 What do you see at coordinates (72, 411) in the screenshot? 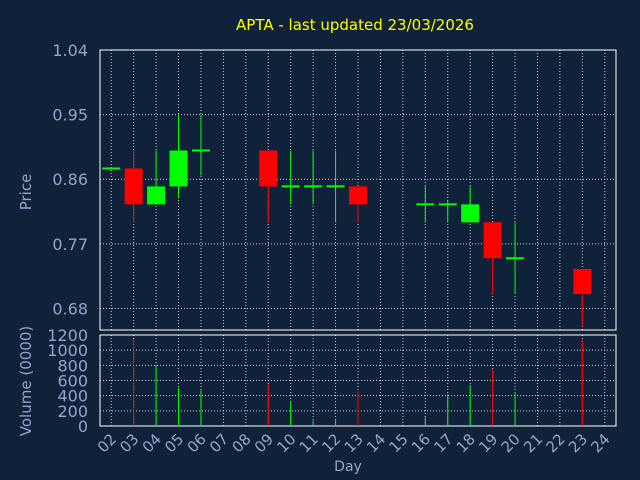
I see `volume-tick-label: 200` at bounding box center [72, 411].